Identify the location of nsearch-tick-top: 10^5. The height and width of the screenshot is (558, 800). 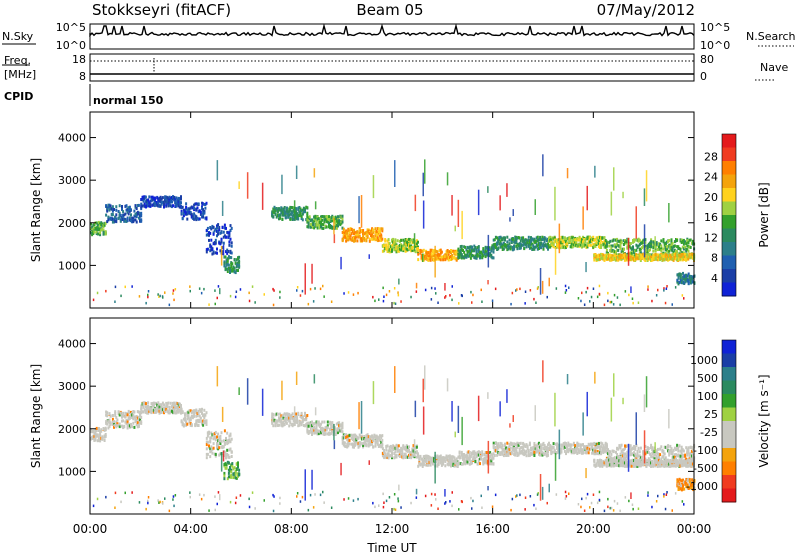
(715, 27).